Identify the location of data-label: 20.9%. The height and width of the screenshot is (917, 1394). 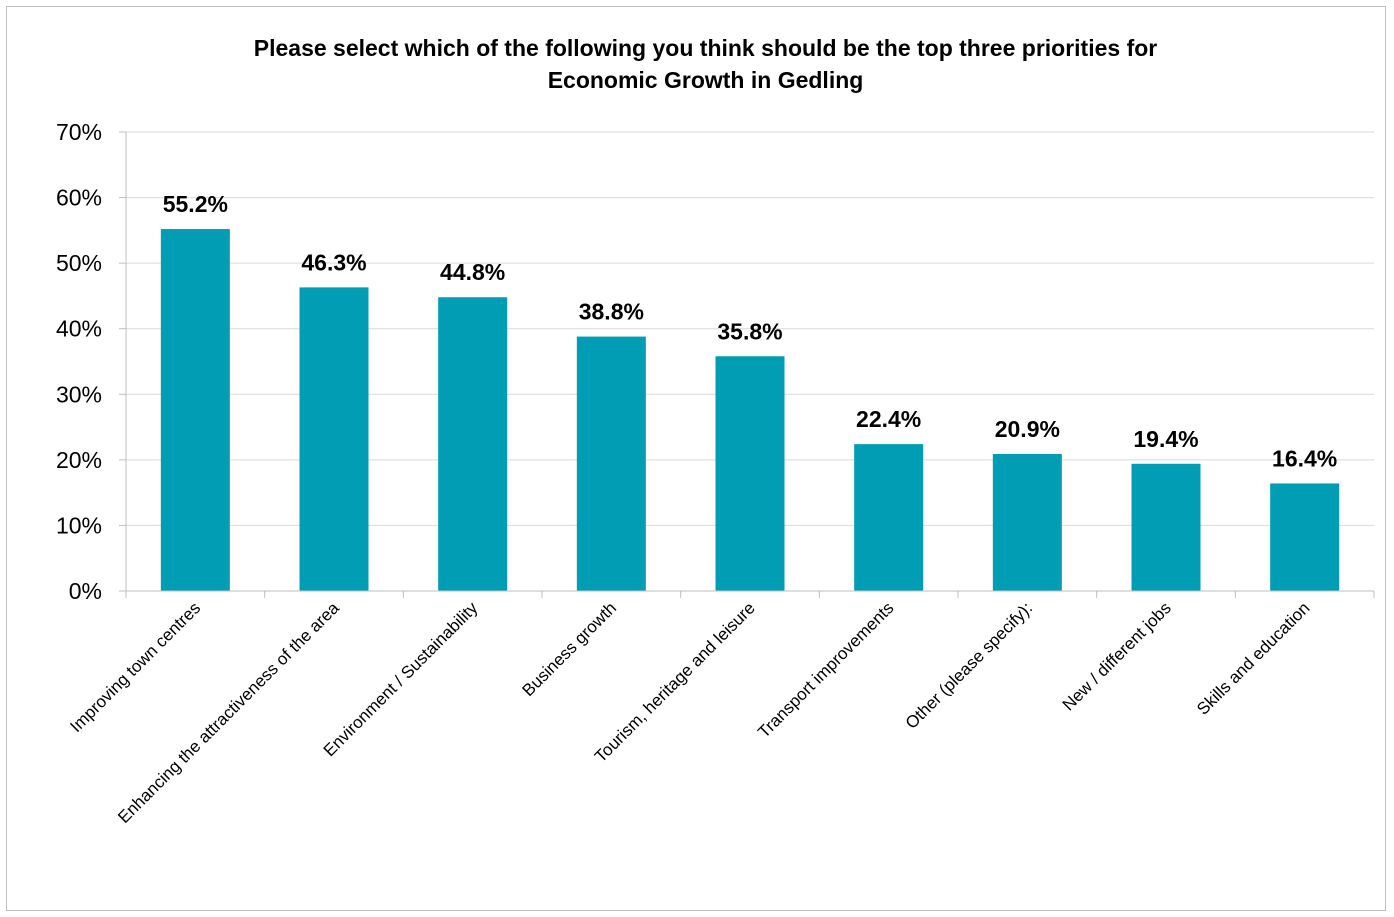
(1027, 429).